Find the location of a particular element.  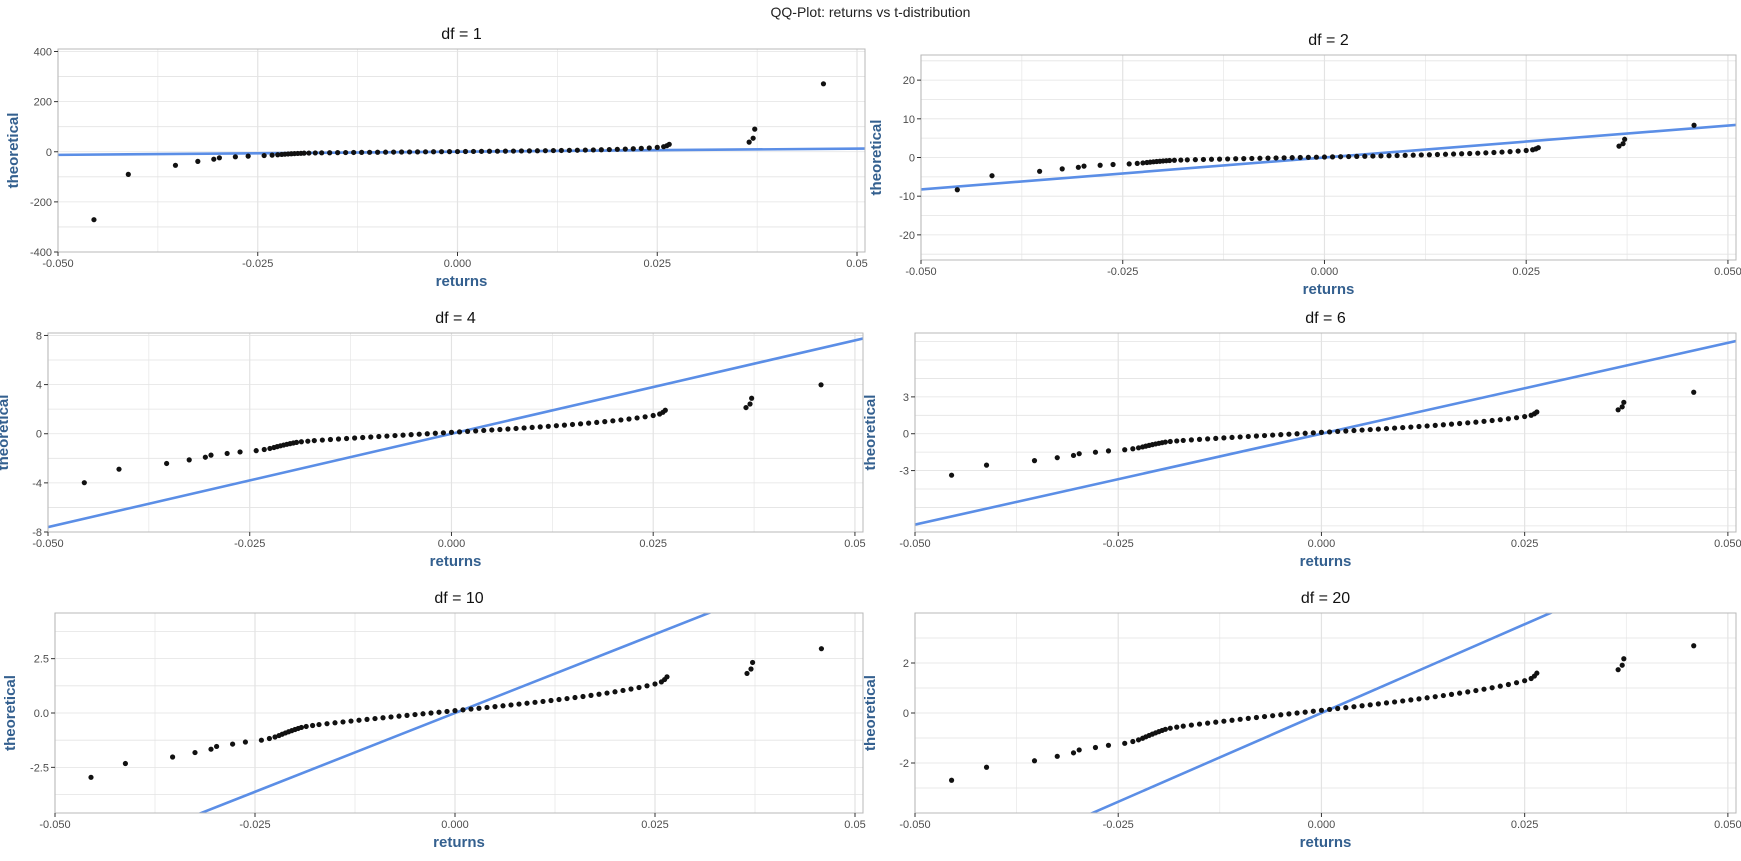

y-tick-label: -4 is located at coordinates (37, 484).